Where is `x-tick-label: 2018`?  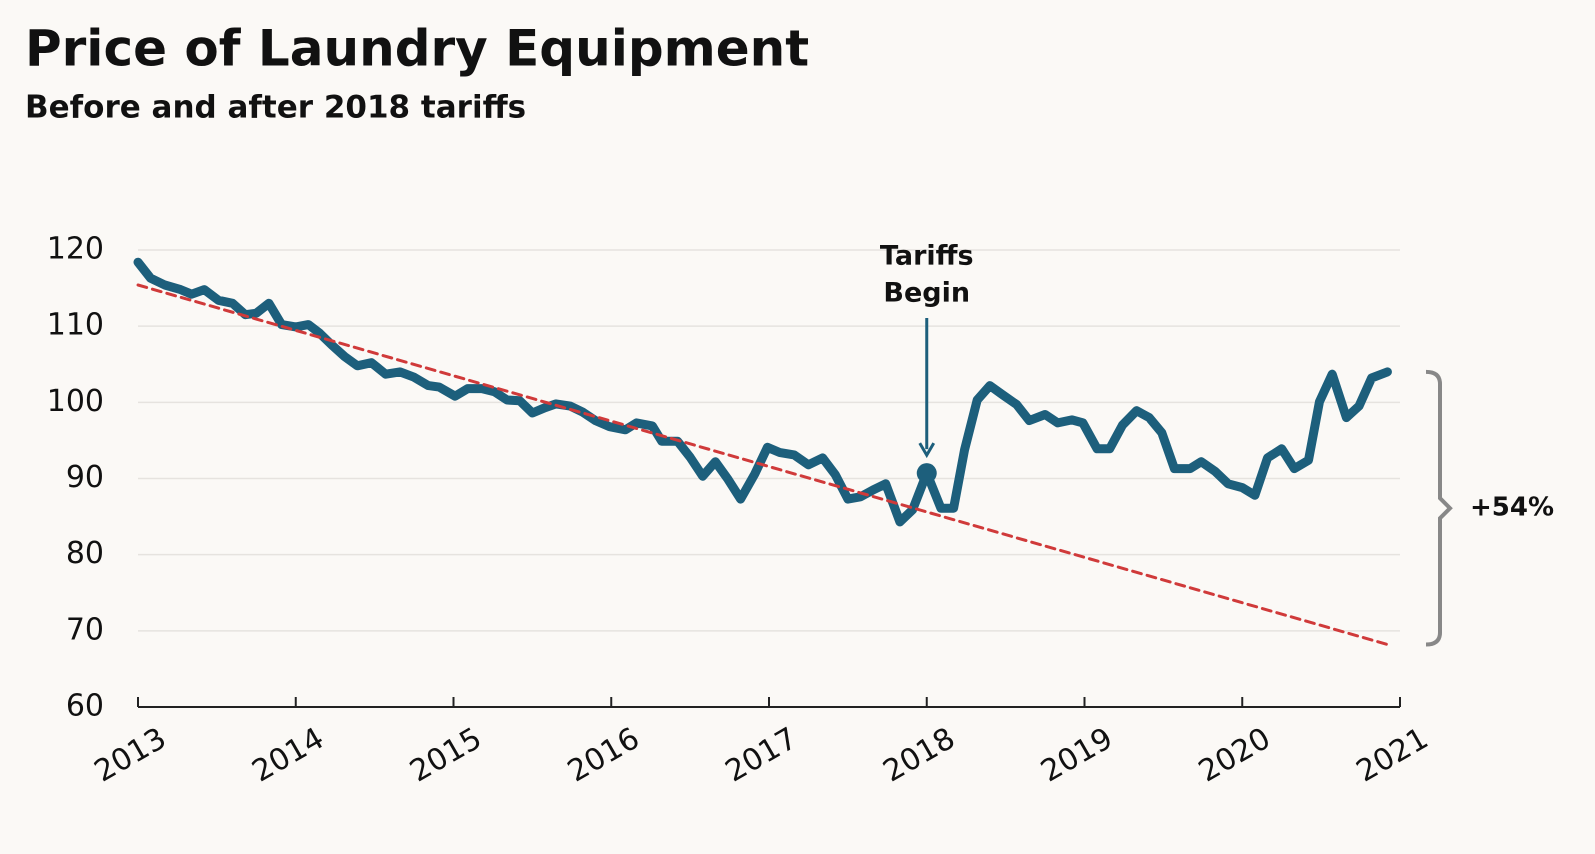
x-tick-label: 2018 is located at coordinates (919, 755).